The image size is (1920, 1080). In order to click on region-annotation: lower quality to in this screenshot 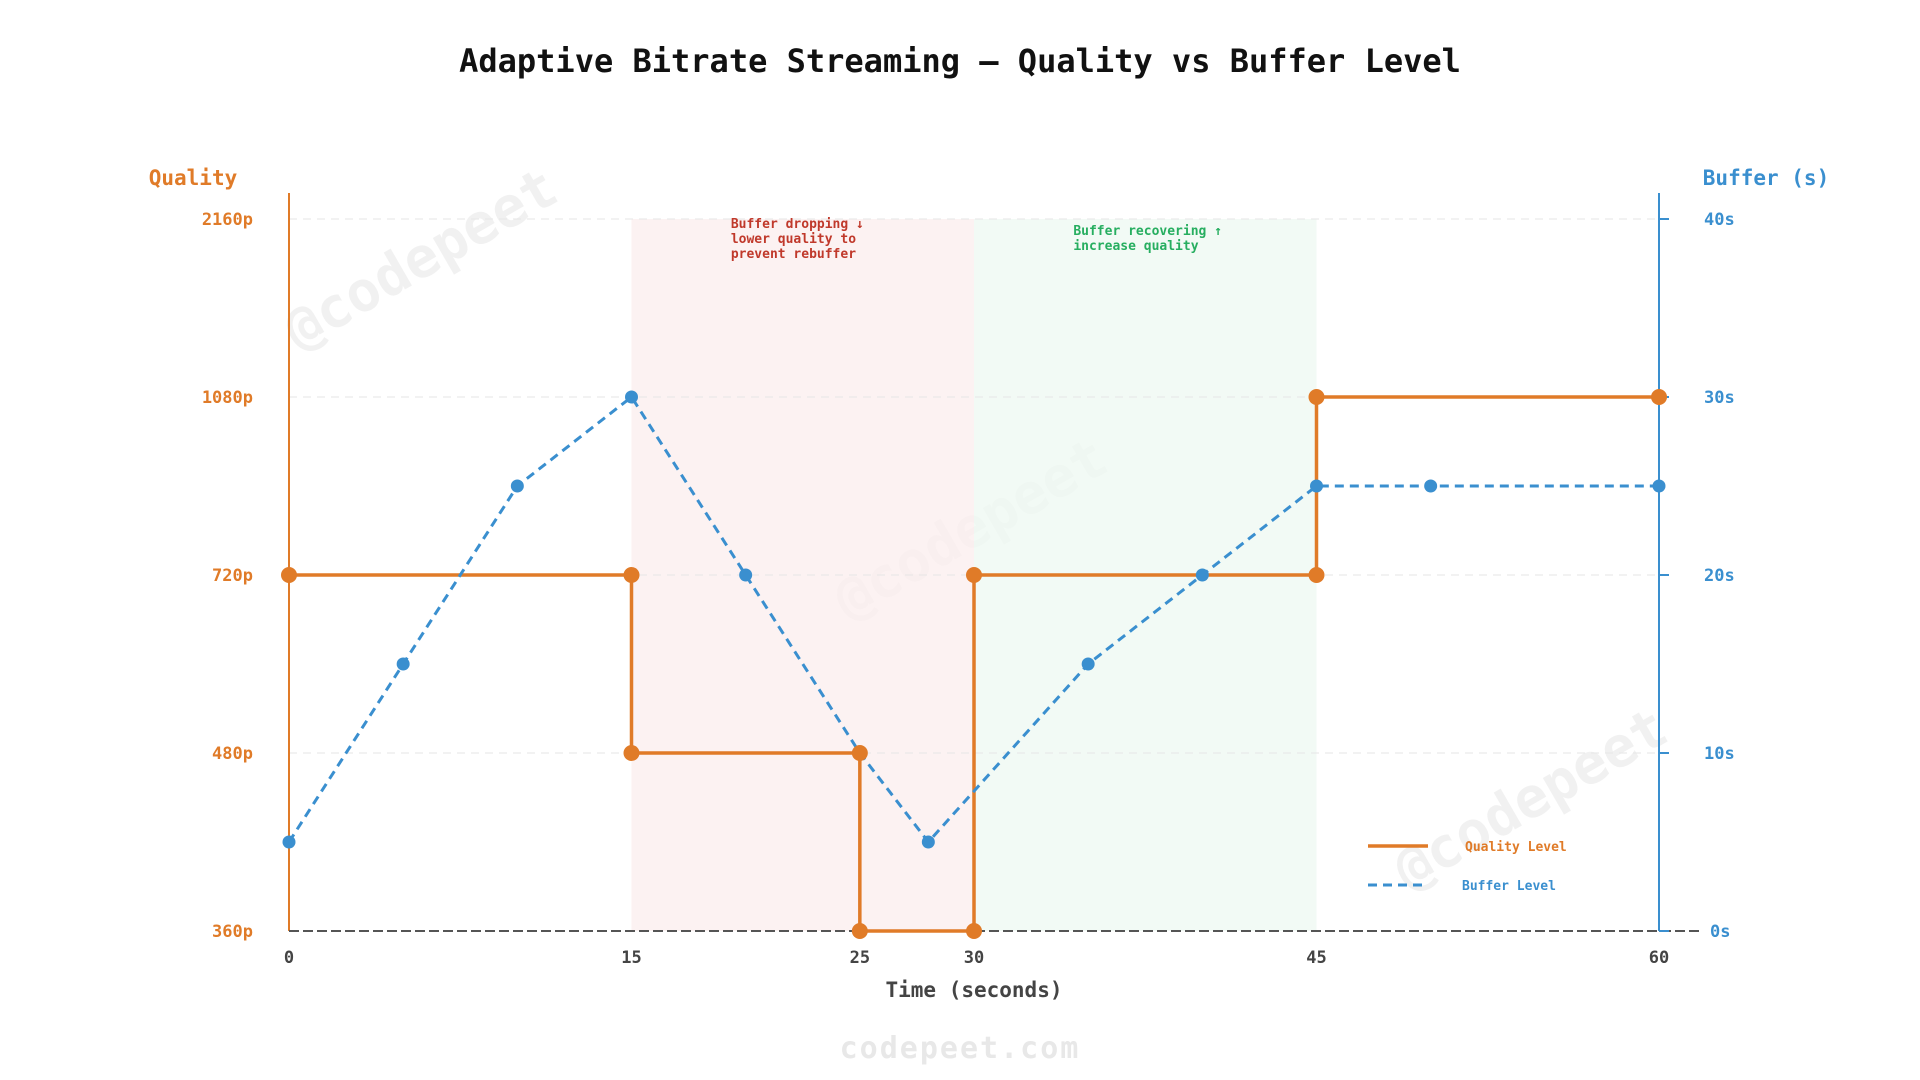, I will do `click(793, 239)`.